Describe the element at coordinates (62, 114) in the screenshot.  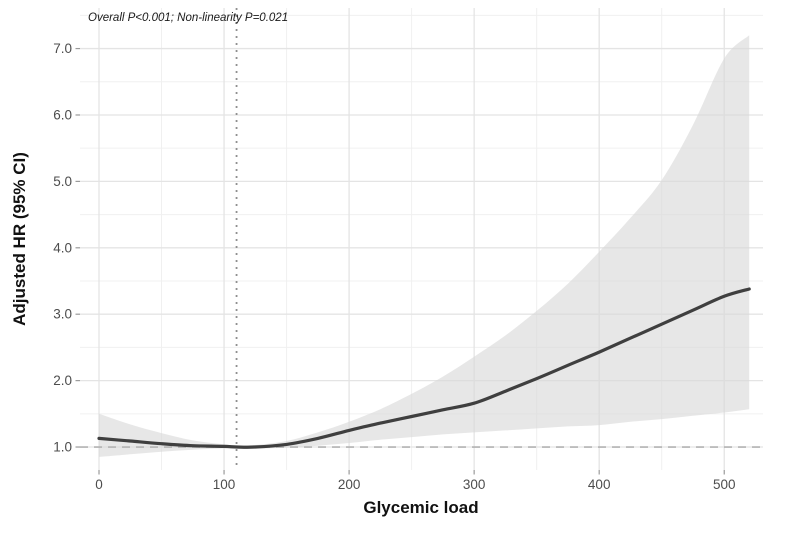
I see `y-tick-label: 6.0` at that location.